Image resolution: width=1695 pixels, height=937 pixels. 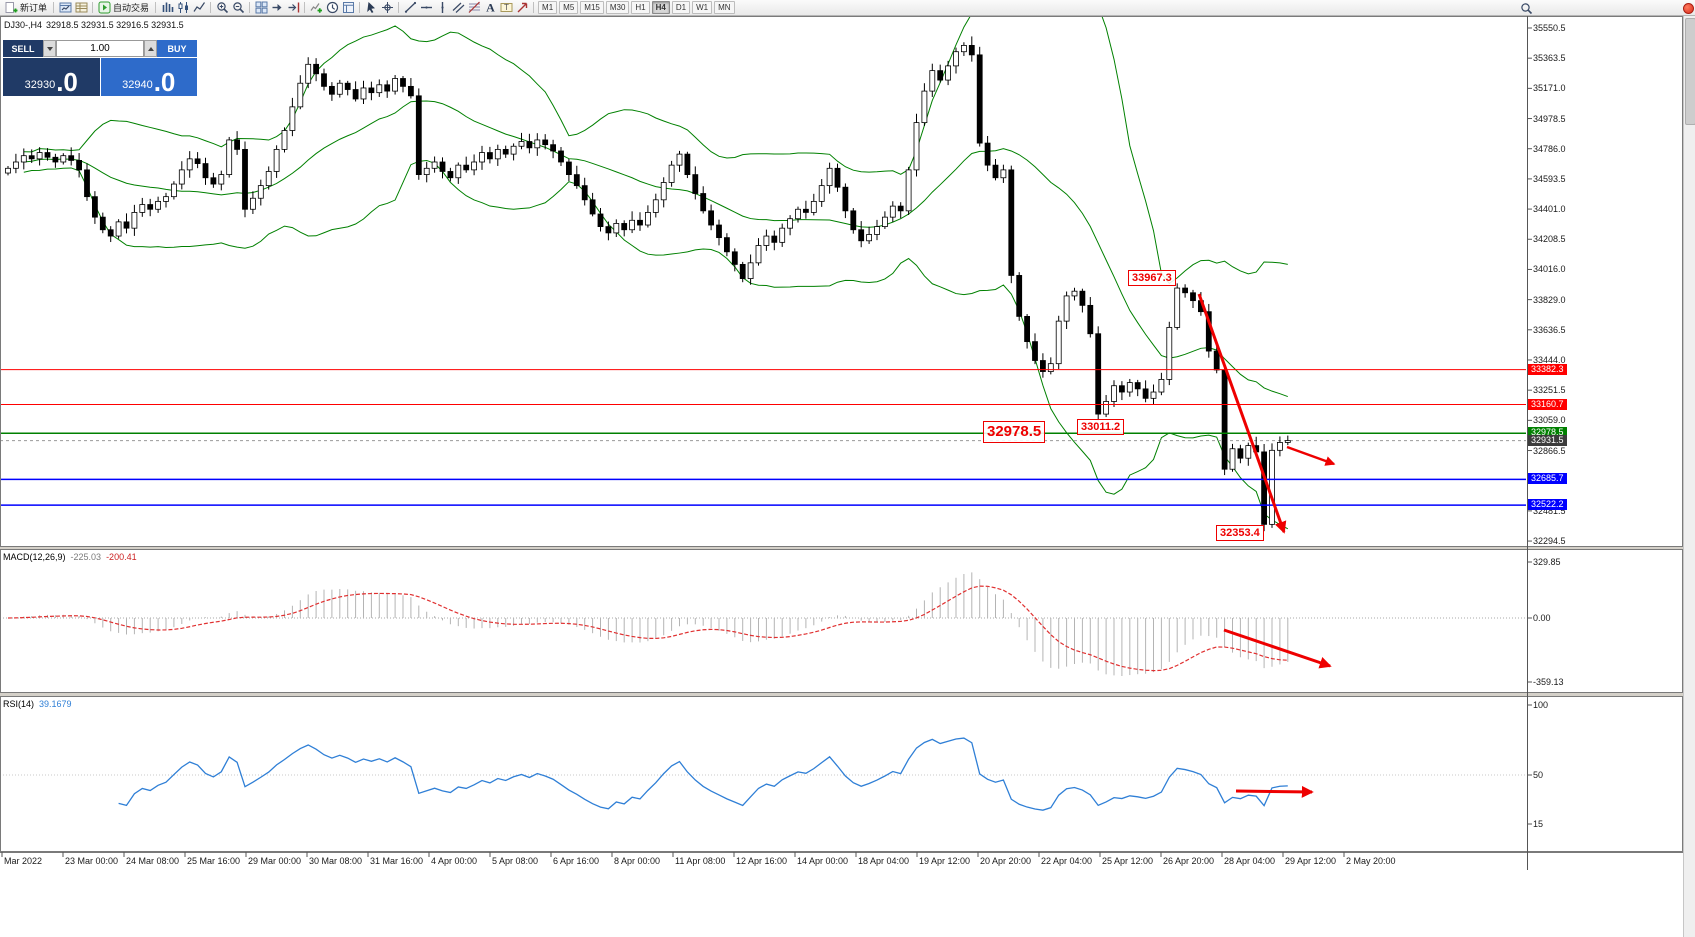 What do you see at coordinates (336, 861) in the screenshot?
I see `time-axis-label: 30 Mar 08:00` at bounding box center [336, 861].